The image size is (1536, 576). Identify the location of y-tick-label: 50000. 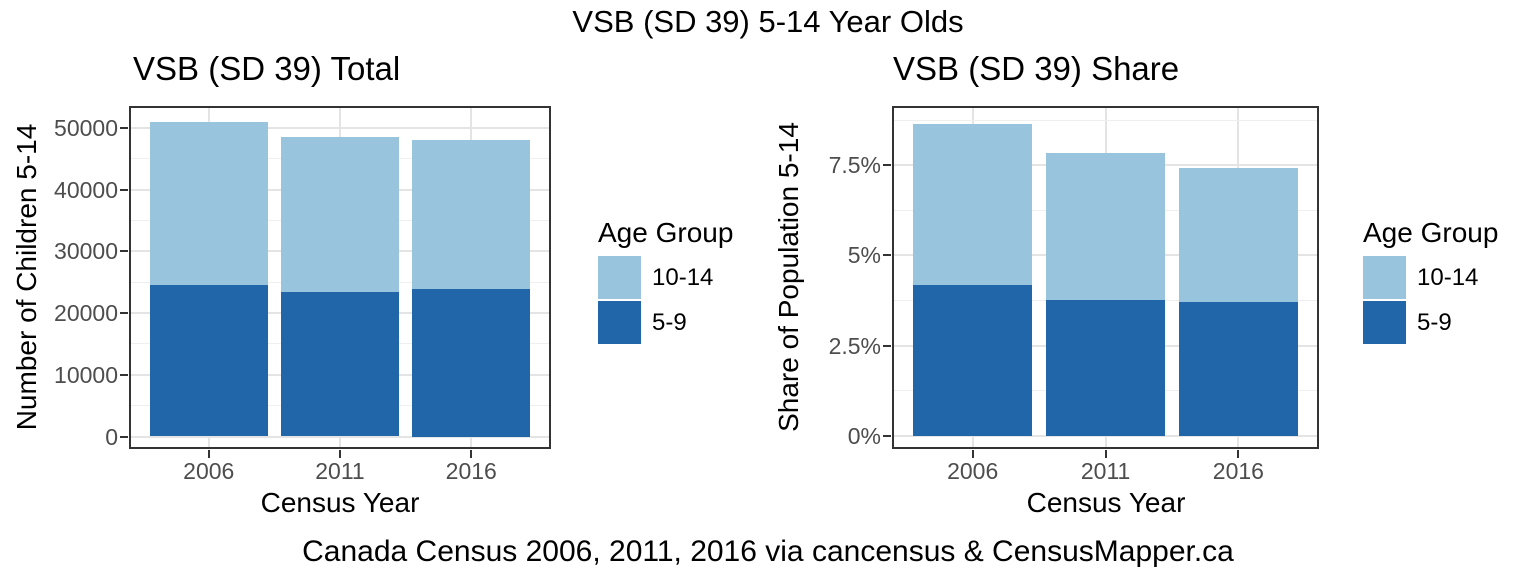
(86, 127).